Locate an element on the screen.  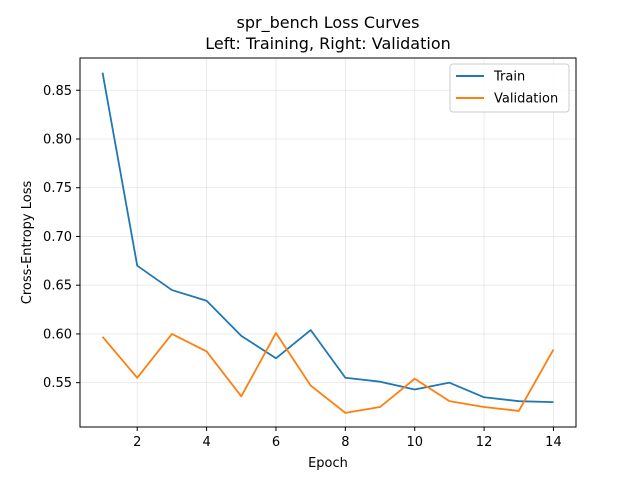
legend: Train Validation is located at coordinates (509, 88).